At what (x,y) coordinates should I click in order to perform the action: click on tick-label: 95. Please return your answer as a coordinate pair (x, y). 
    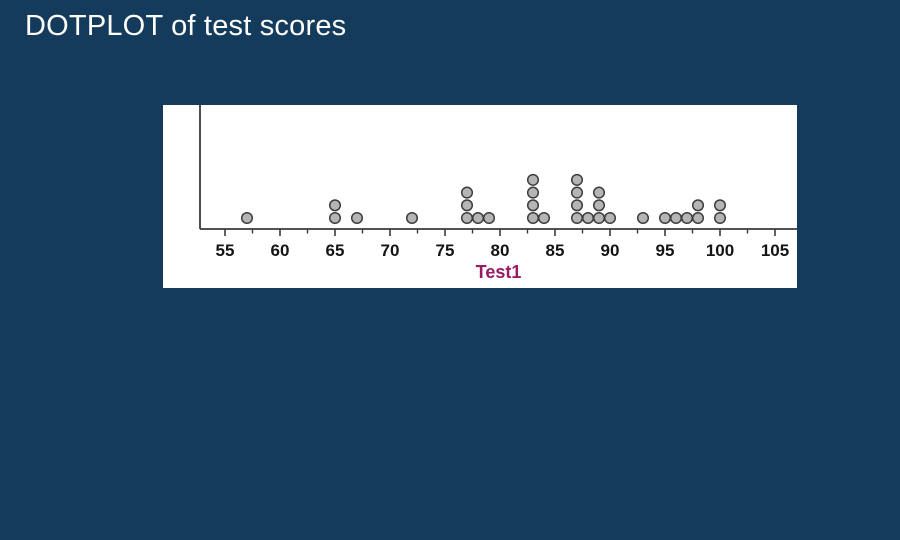
    Looking at the image, I should click on (665, 250).